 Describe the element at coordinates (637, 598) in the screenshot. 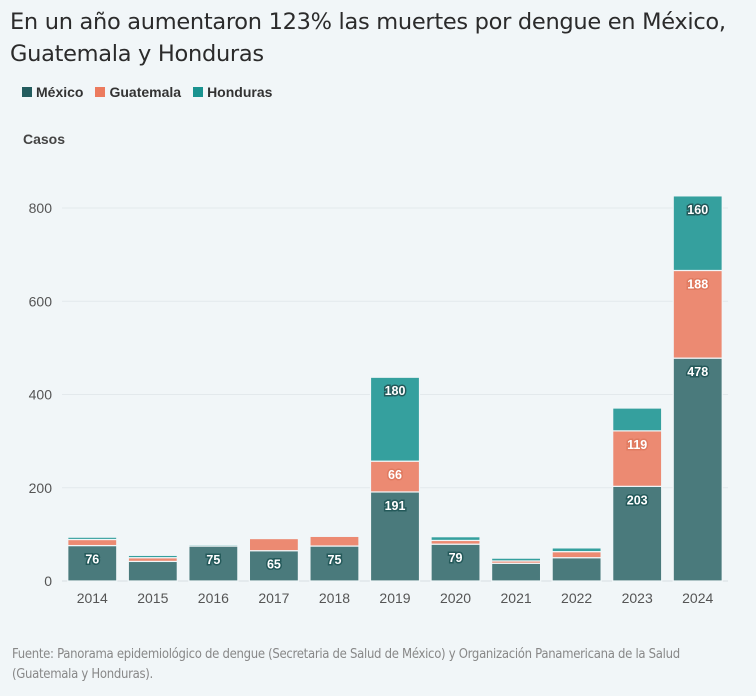

I see `x-tick-label: 2023` at that location.